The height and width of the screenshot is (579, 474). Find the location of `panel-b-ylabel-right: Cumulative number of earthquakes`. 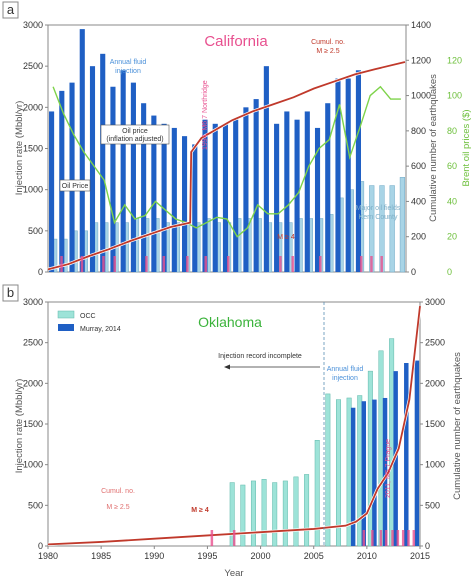

panel-b-ylabel-right: Cumulative number of earthquakes is located at coordinates (457, 426).